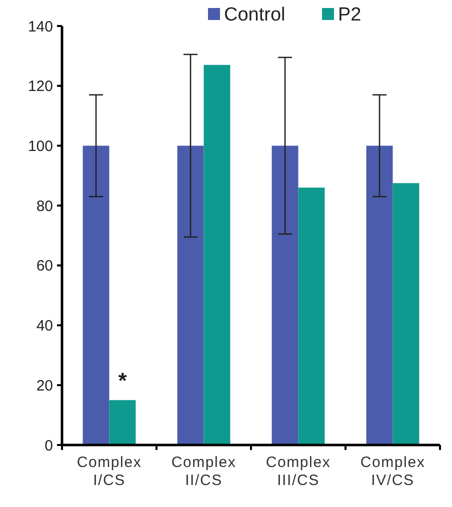 Image resolution: width=452 pixels, height=507 pixels. I want to click on annotation: *, so click(123, 381).